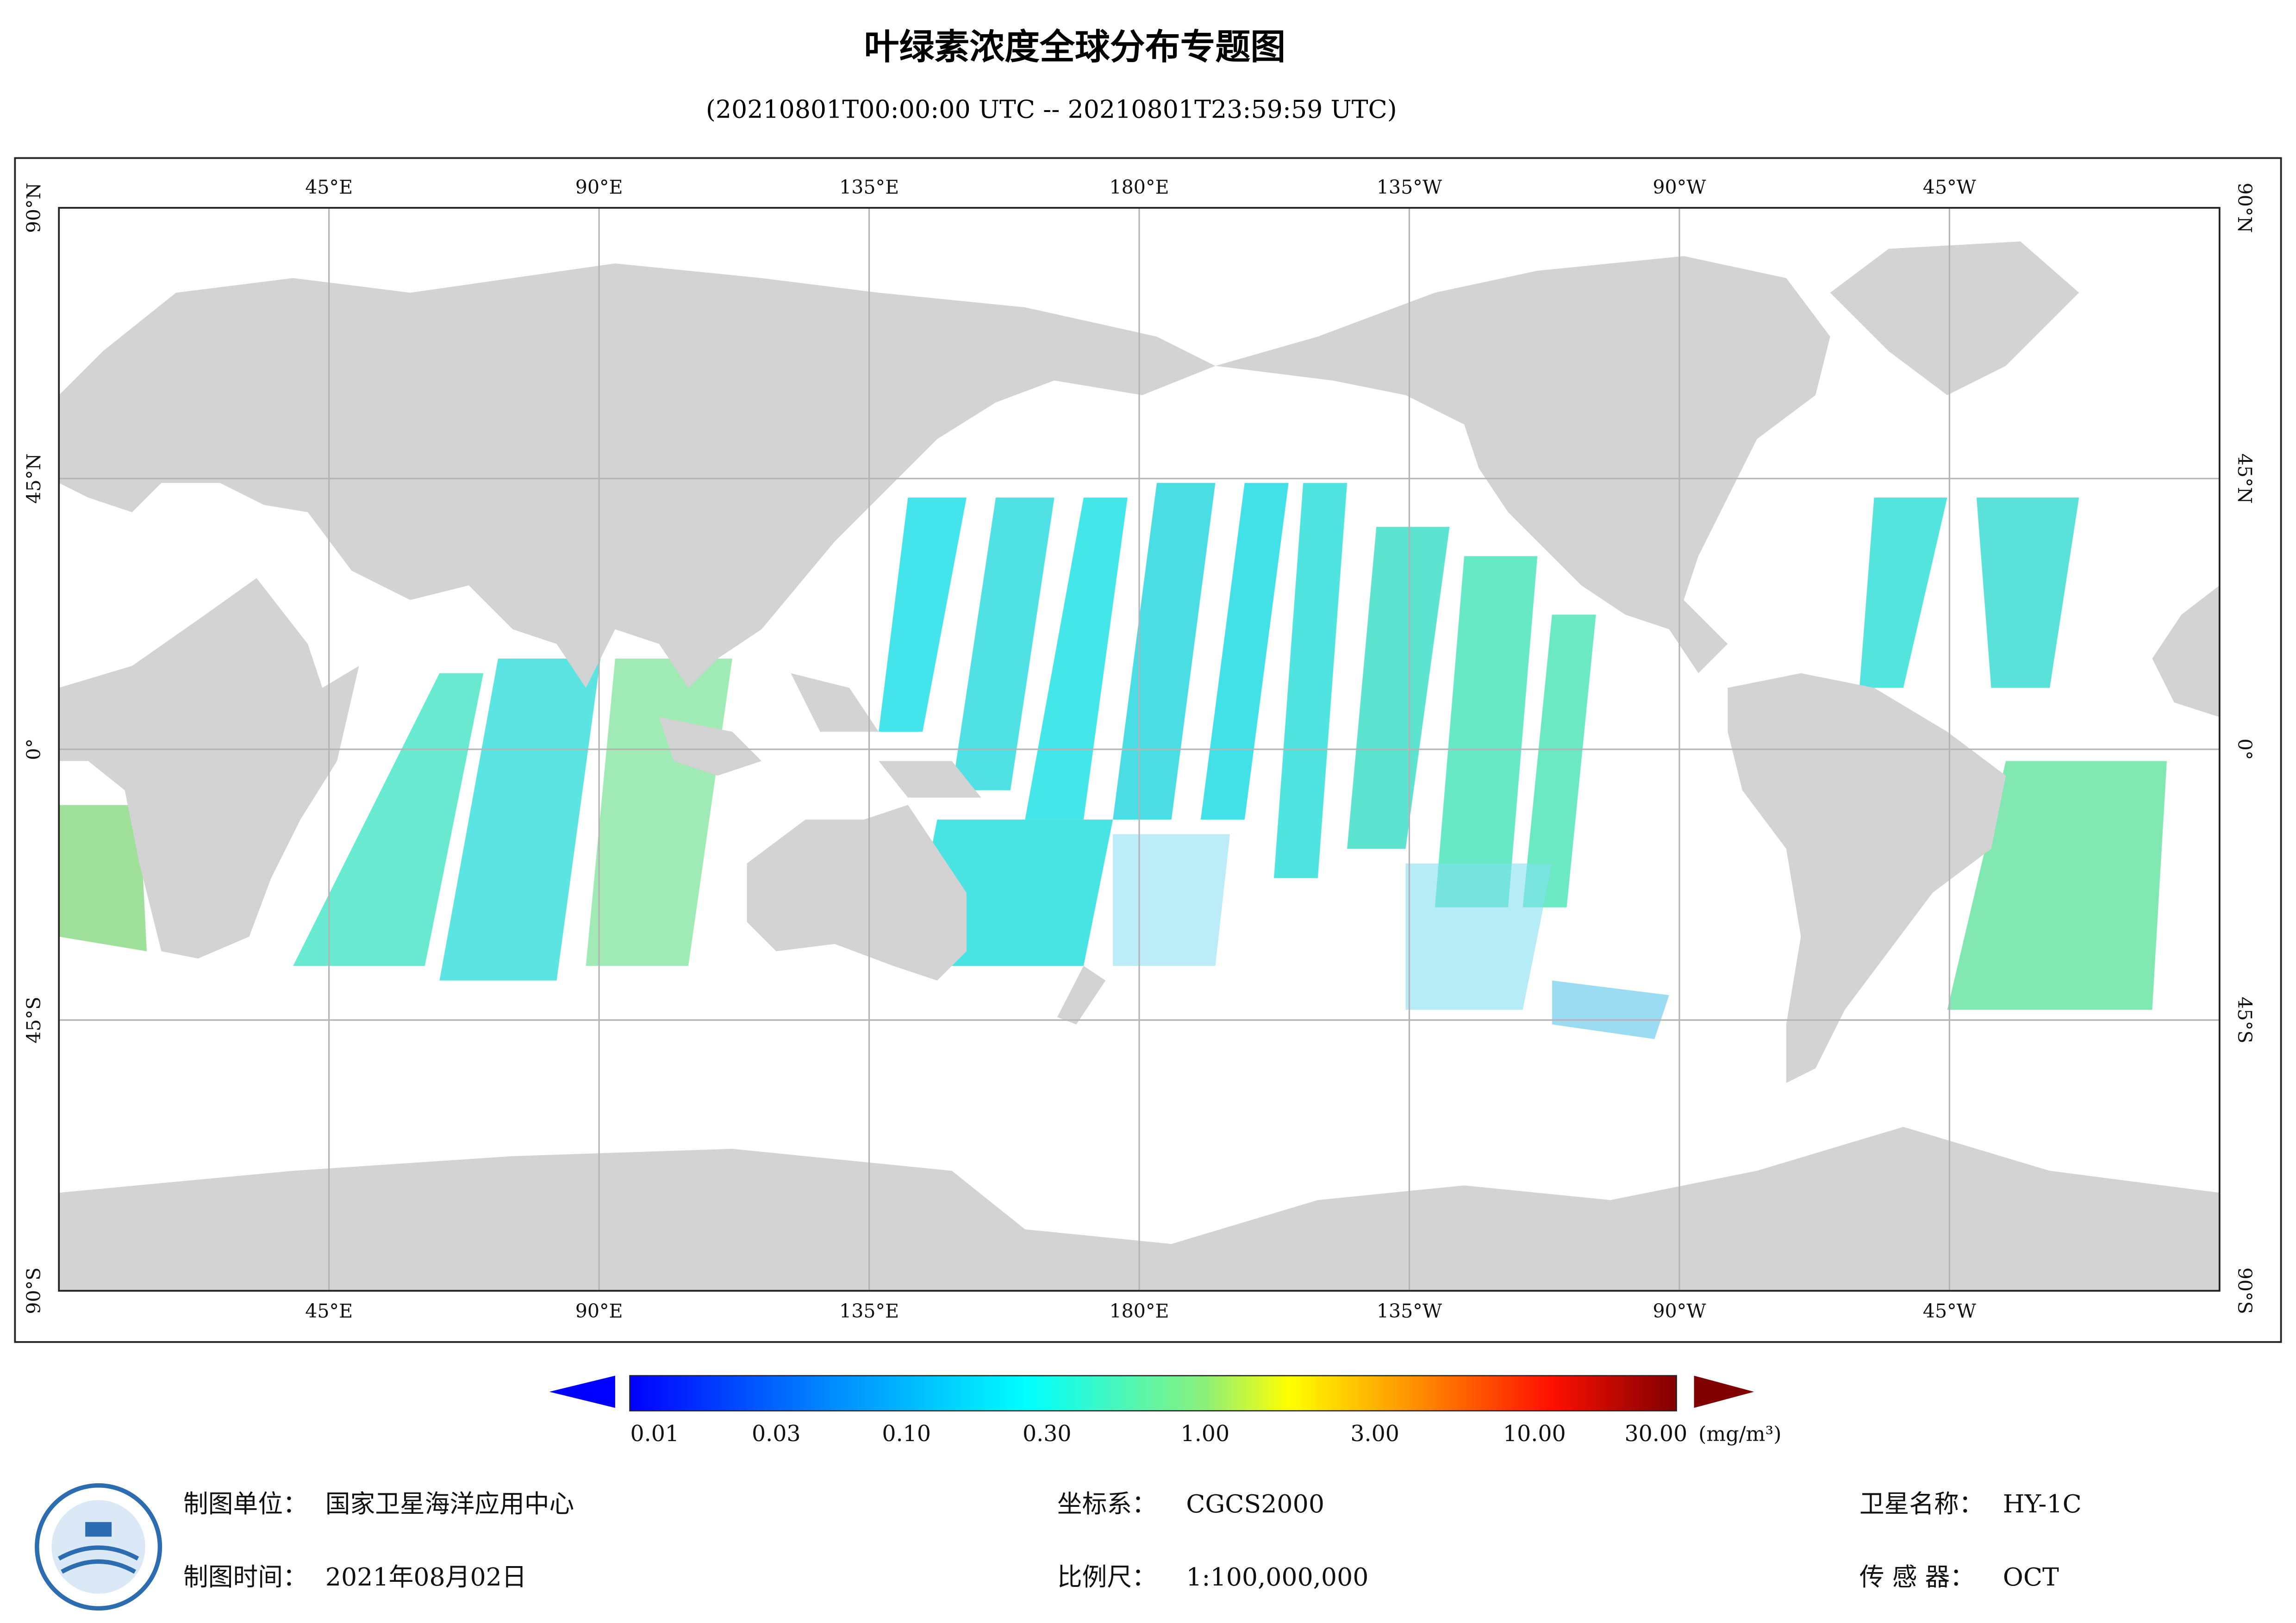  I want to click on greenland, so click(1954, 318).